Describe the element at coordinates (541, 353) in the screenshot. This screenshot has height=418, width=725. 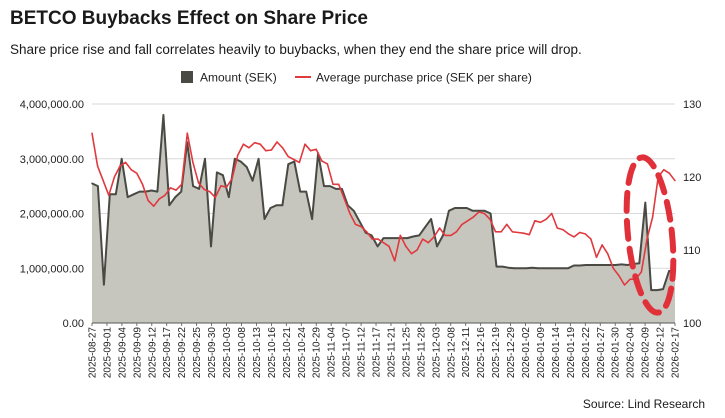
I see `x-tick-label: 2026-01-09` at that location.